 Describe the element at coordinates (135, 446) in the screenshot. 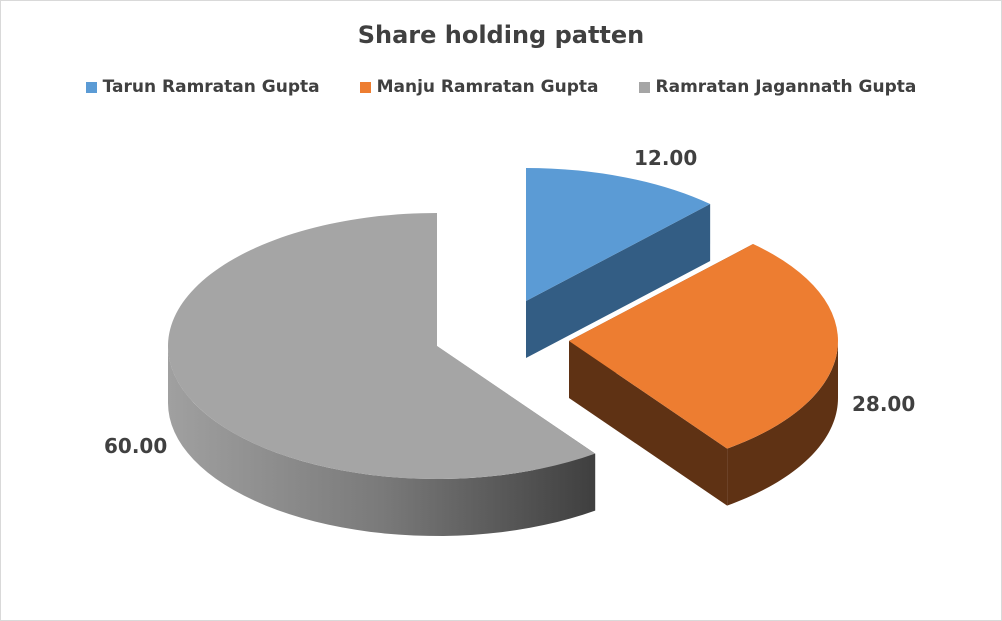

I see `data-label: 60.00` at that location.